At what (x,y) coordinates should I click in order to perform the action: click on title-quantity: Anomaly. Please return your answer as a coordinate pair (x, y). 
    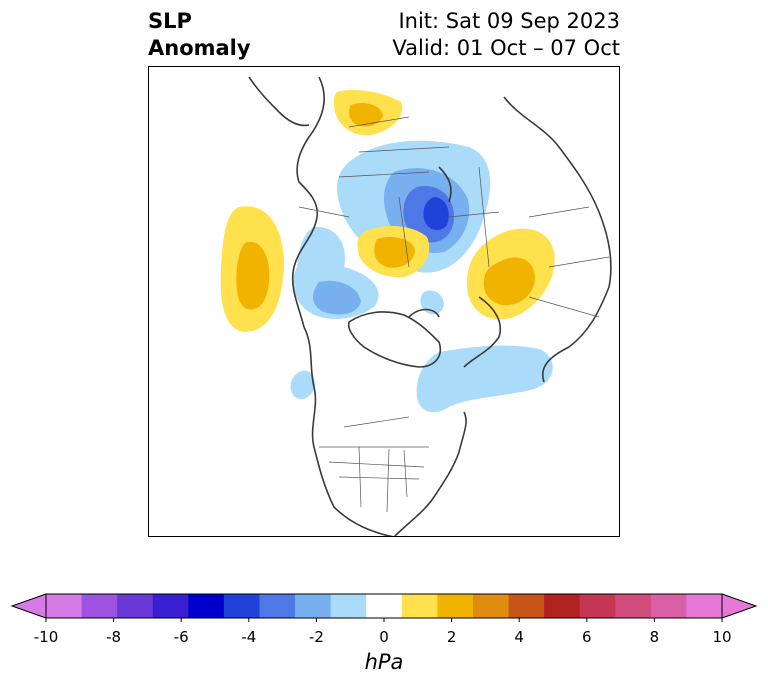
    Looking at the image, I should click on (199, 48).